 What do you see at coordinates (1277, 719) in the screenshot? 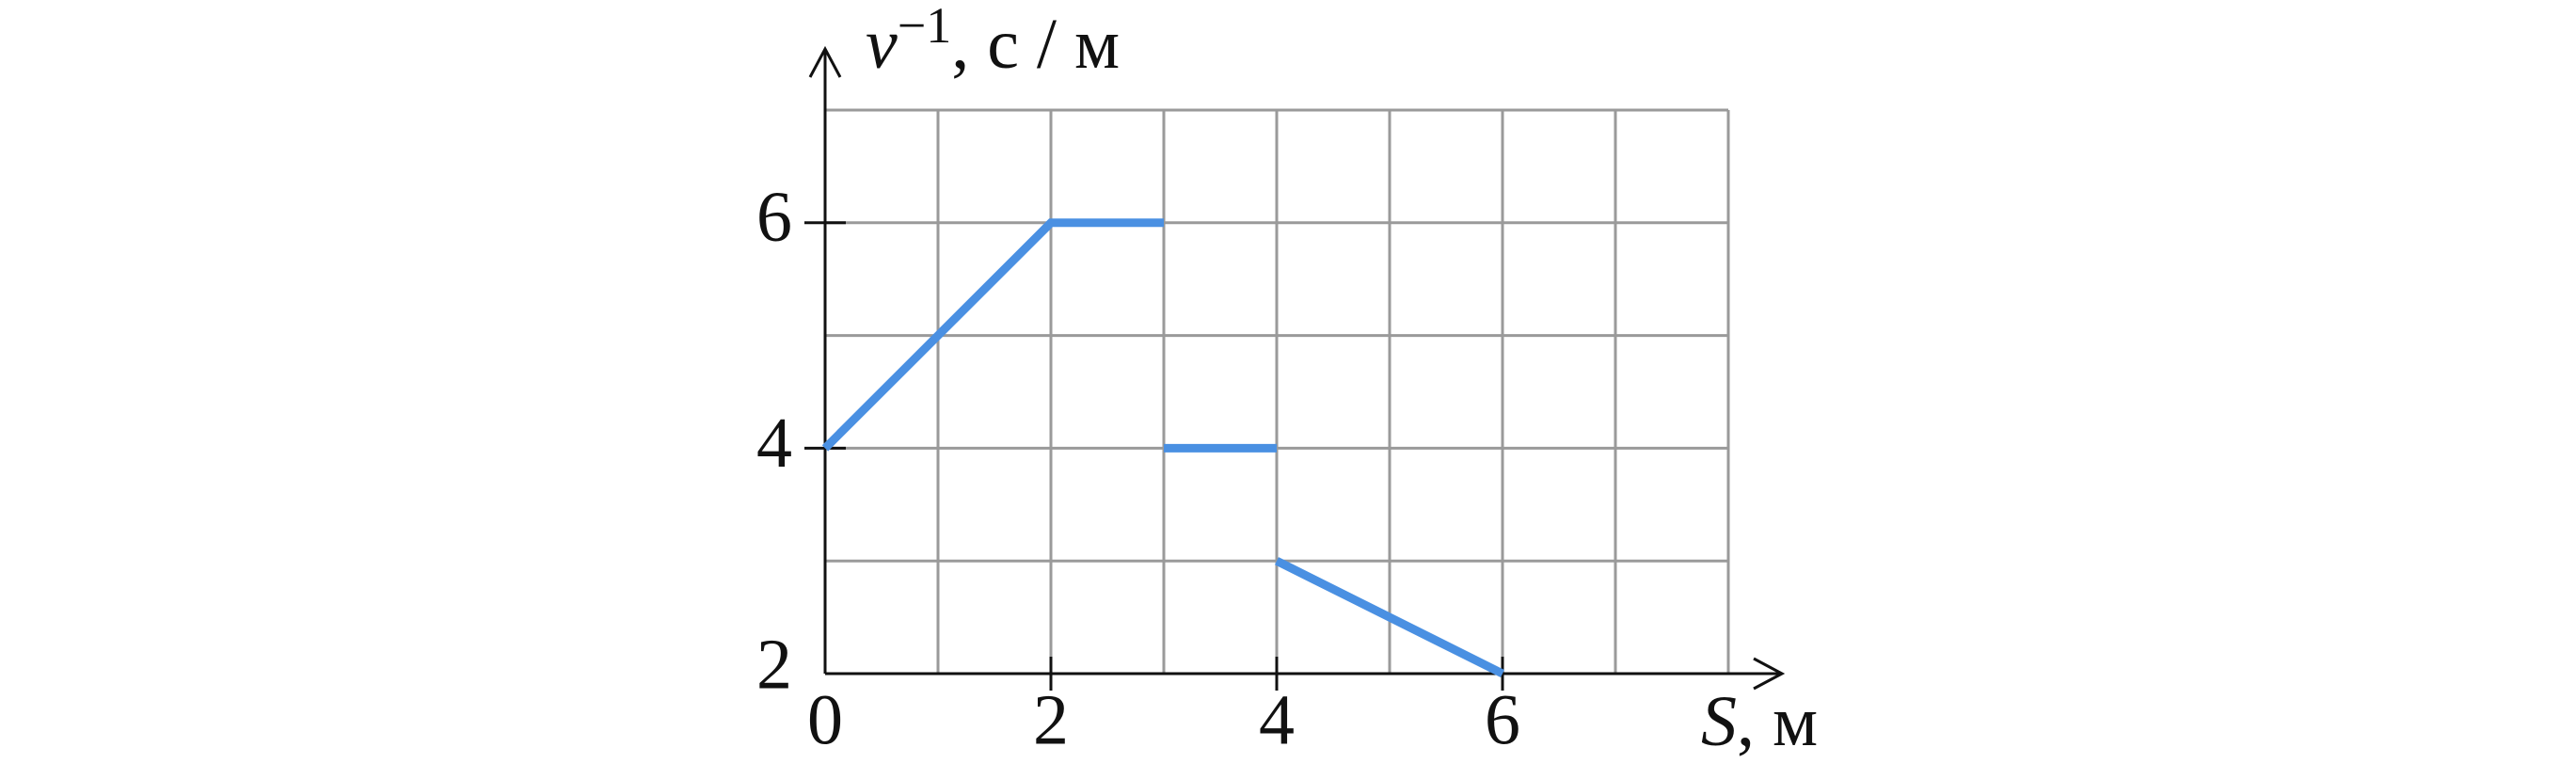
I see `x-tick-label: 4` at bounding box center [1277, 719].